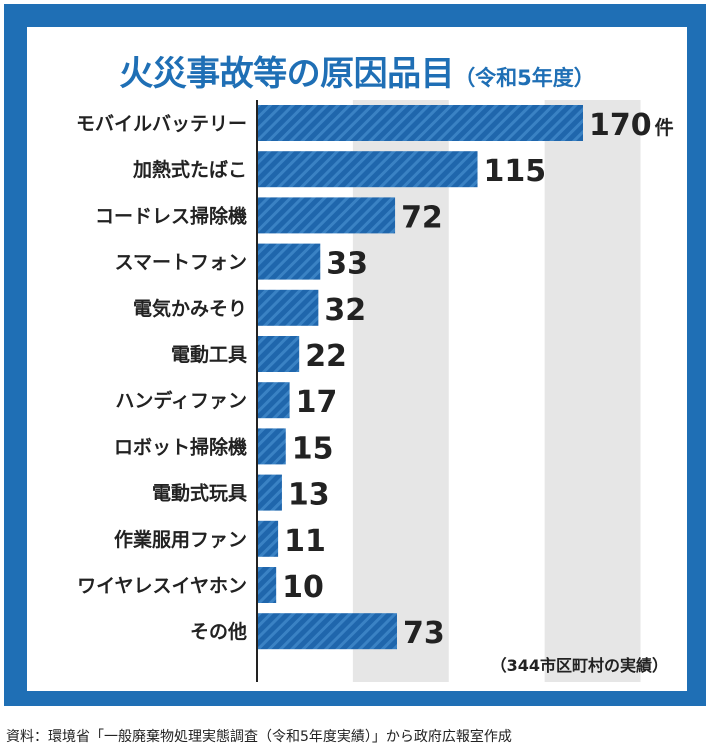 This screenshot has height=751, width=711. I want to click on data-label: 13, so click(309, 495).